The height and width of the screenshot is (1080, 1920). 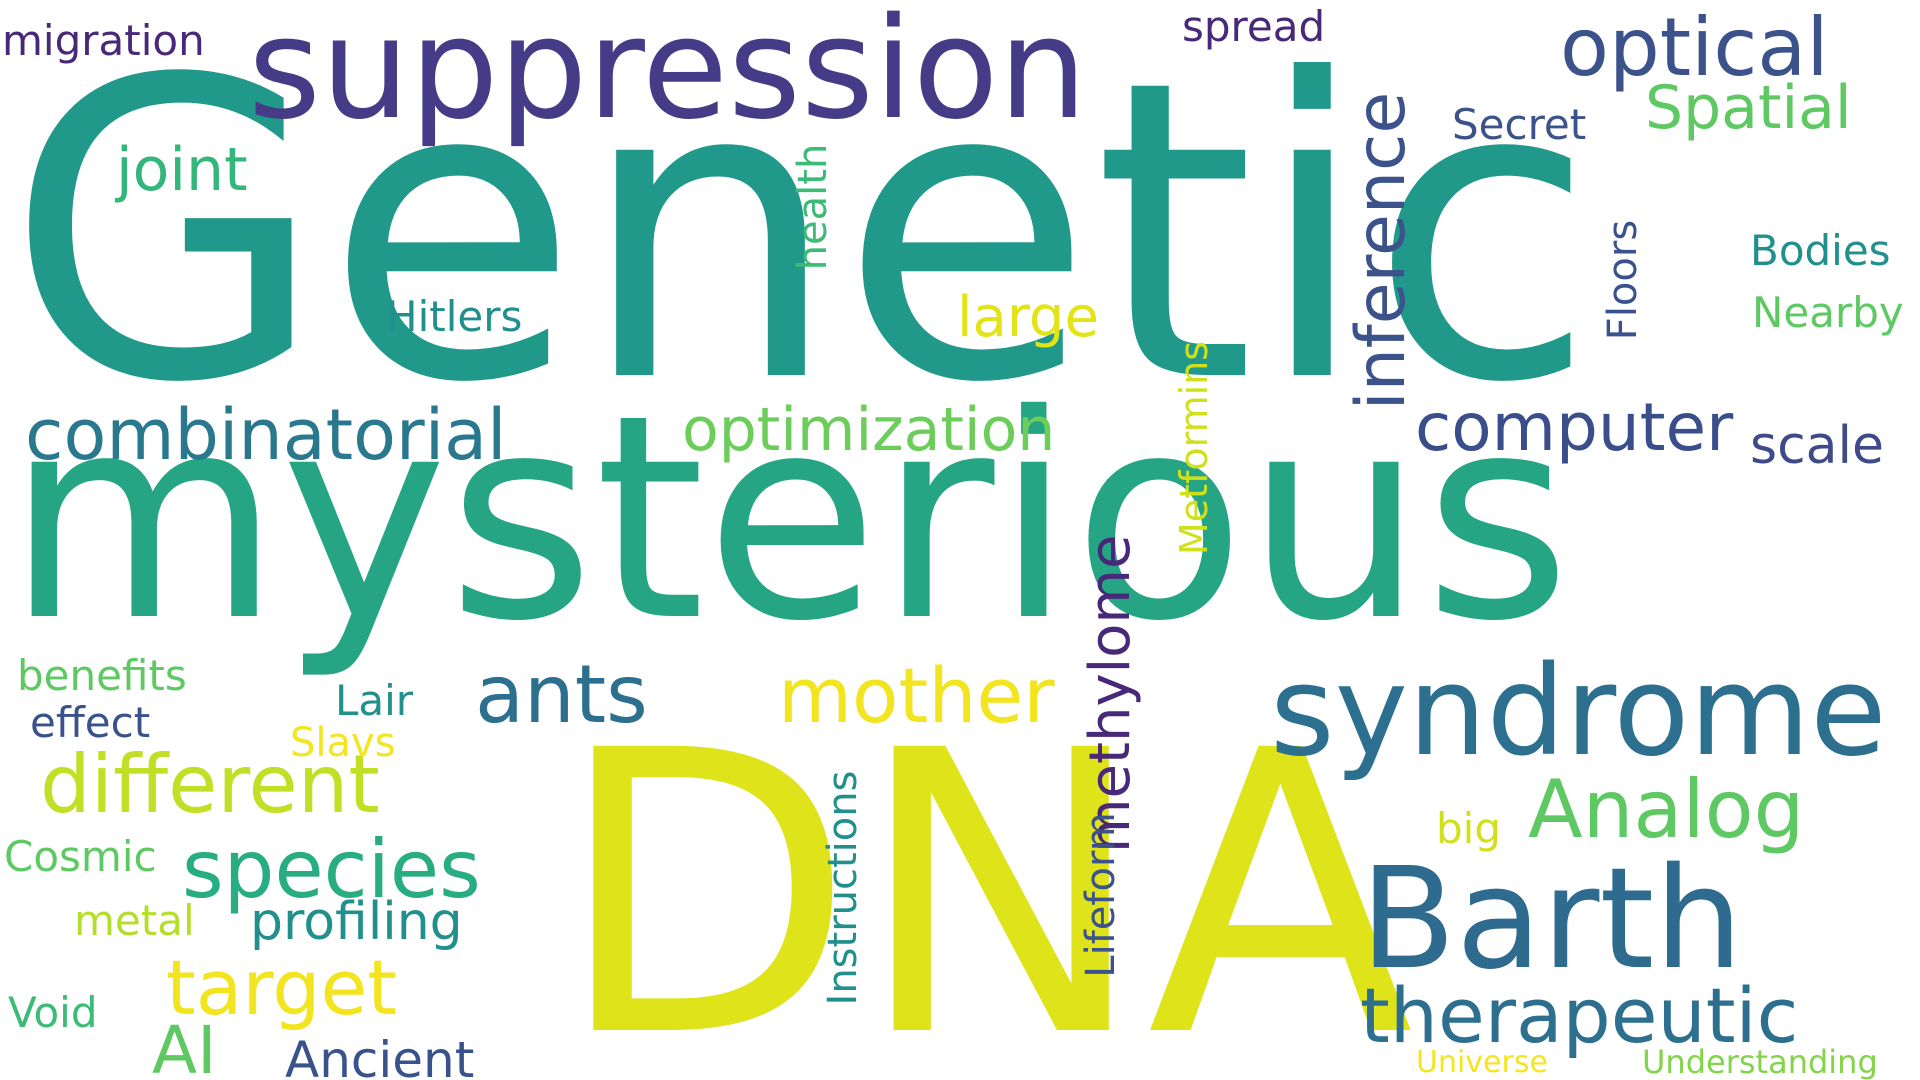 I want to click on word-metal: metal, so click(x=134, y=920).